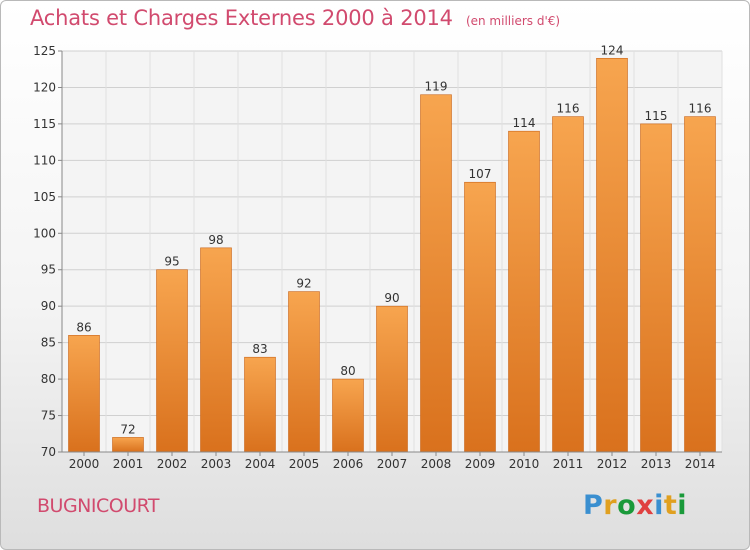 The image size is (750, 550). What do you see at coordinates (172, 464) in the screenshot?
I see `x-tick-label: 2002` at bounding box center [172, 464].